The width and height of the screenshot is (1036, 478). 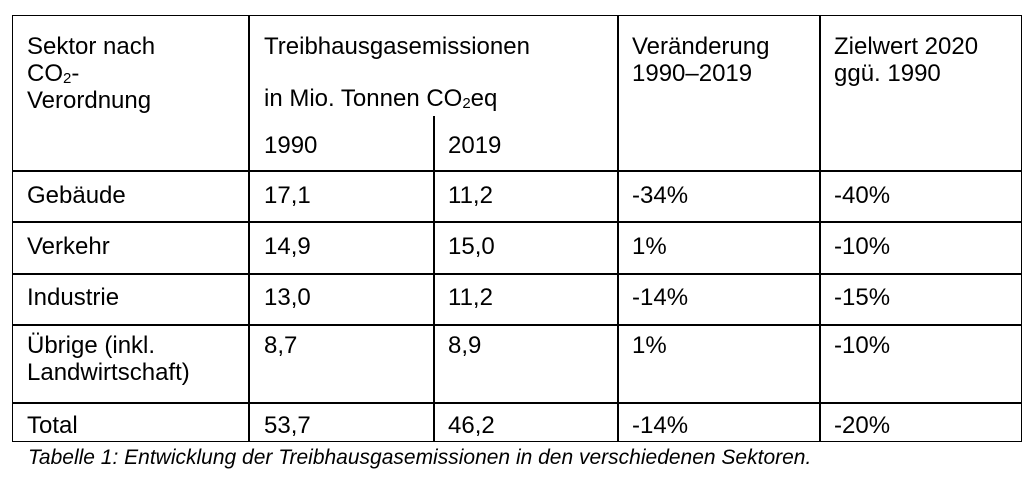 I want to click on row-1990: 17,1, so click(x=287, y=195).